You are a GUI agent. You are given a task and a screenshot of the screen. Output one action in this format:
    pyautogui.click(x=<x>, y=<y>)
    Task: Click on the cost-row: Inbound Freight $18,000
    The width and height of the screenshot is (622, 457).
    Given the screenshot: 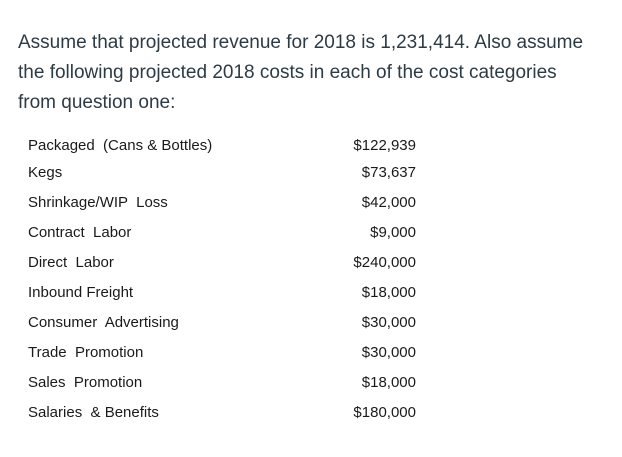 What is the action you would take?
    pyautogui.click(x=223, y=295)
    